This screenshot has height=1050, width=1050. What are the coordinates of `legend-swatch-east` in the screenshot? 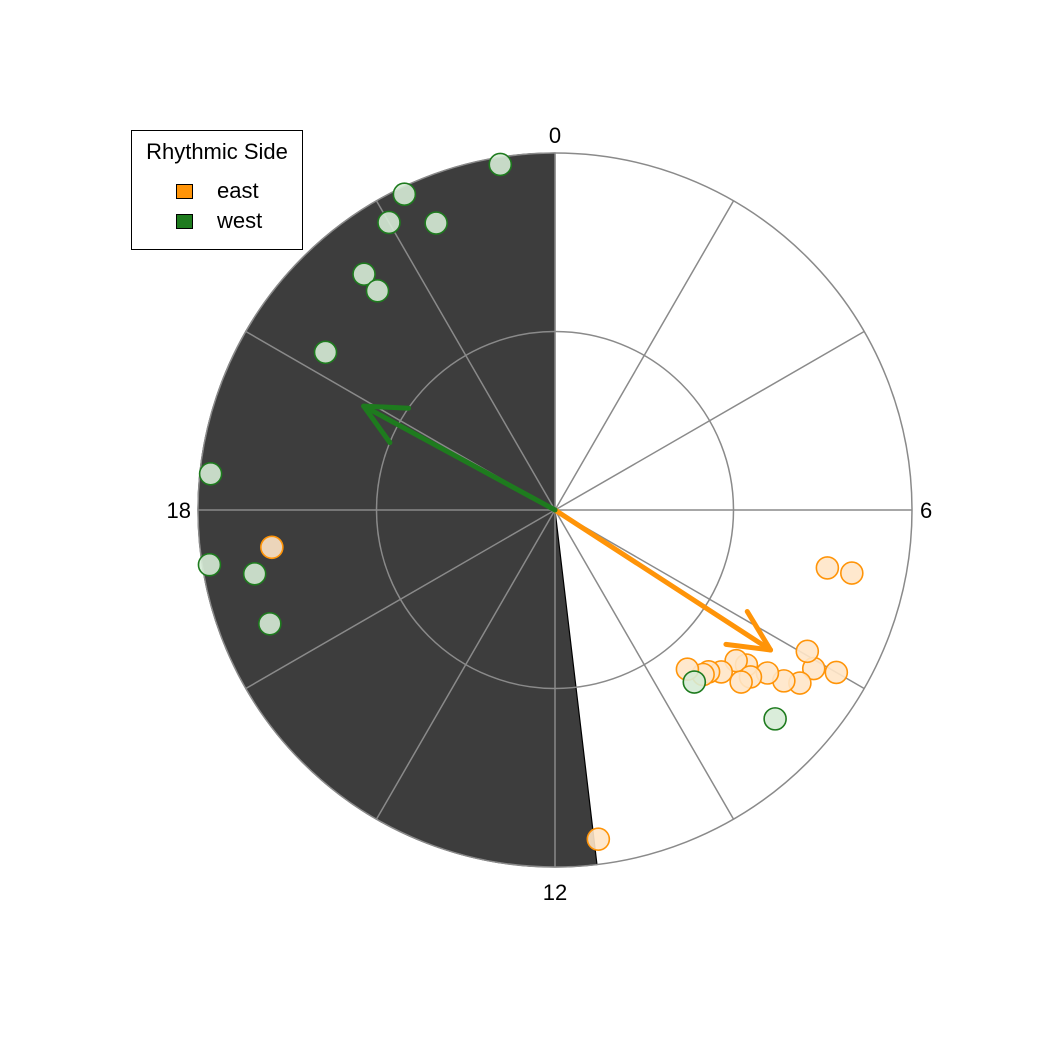 It's located at (184, 191).